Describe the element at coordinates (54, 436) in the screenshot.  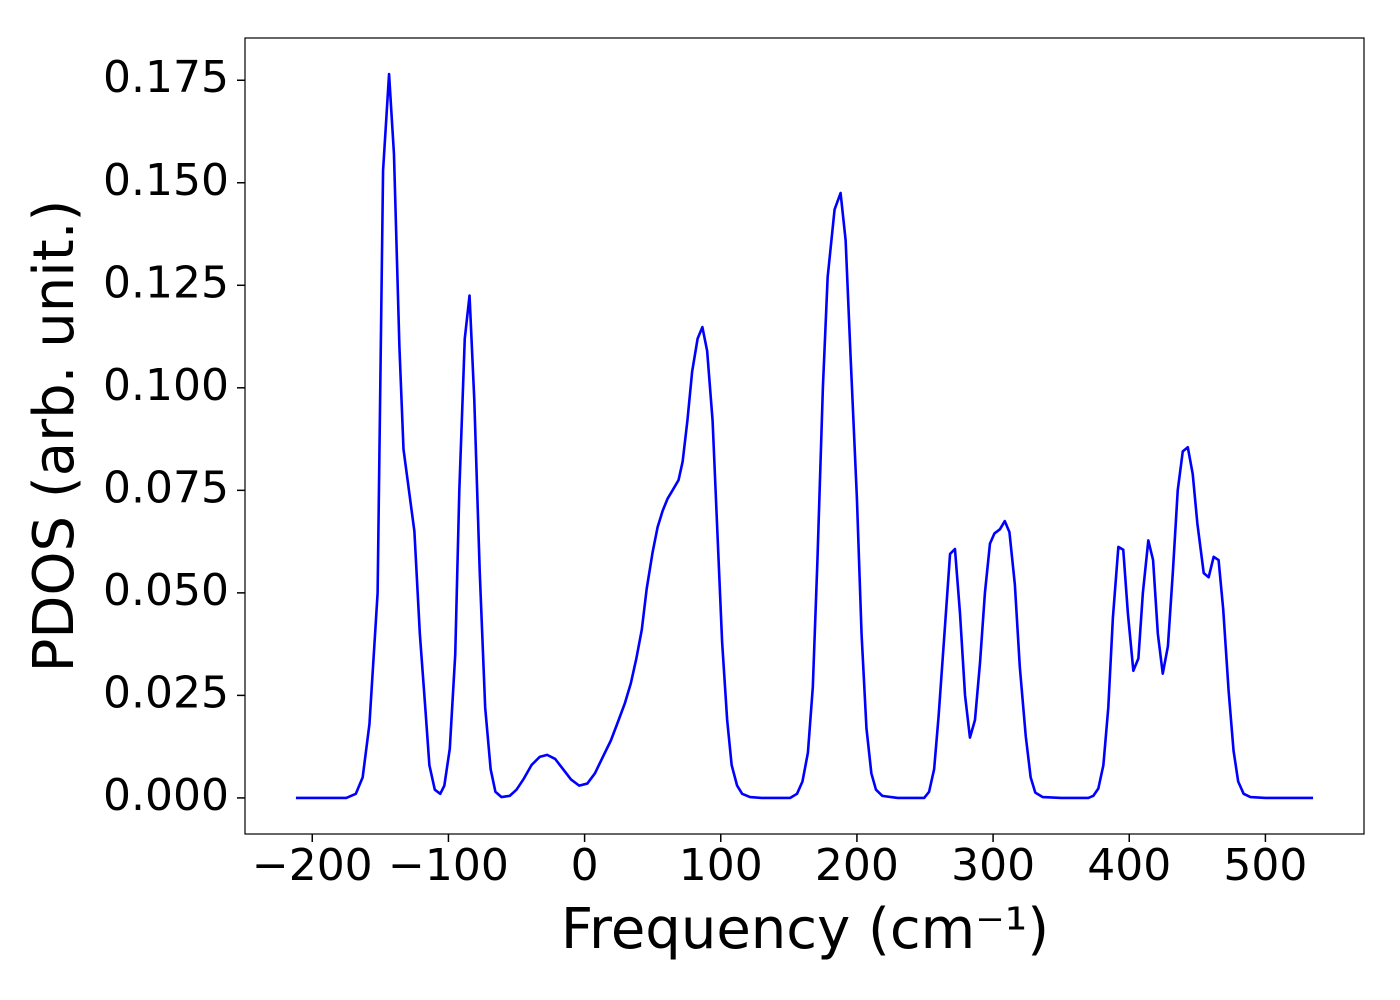
I see `y-axis-label: PDOS (arb. unit.)` at that location.